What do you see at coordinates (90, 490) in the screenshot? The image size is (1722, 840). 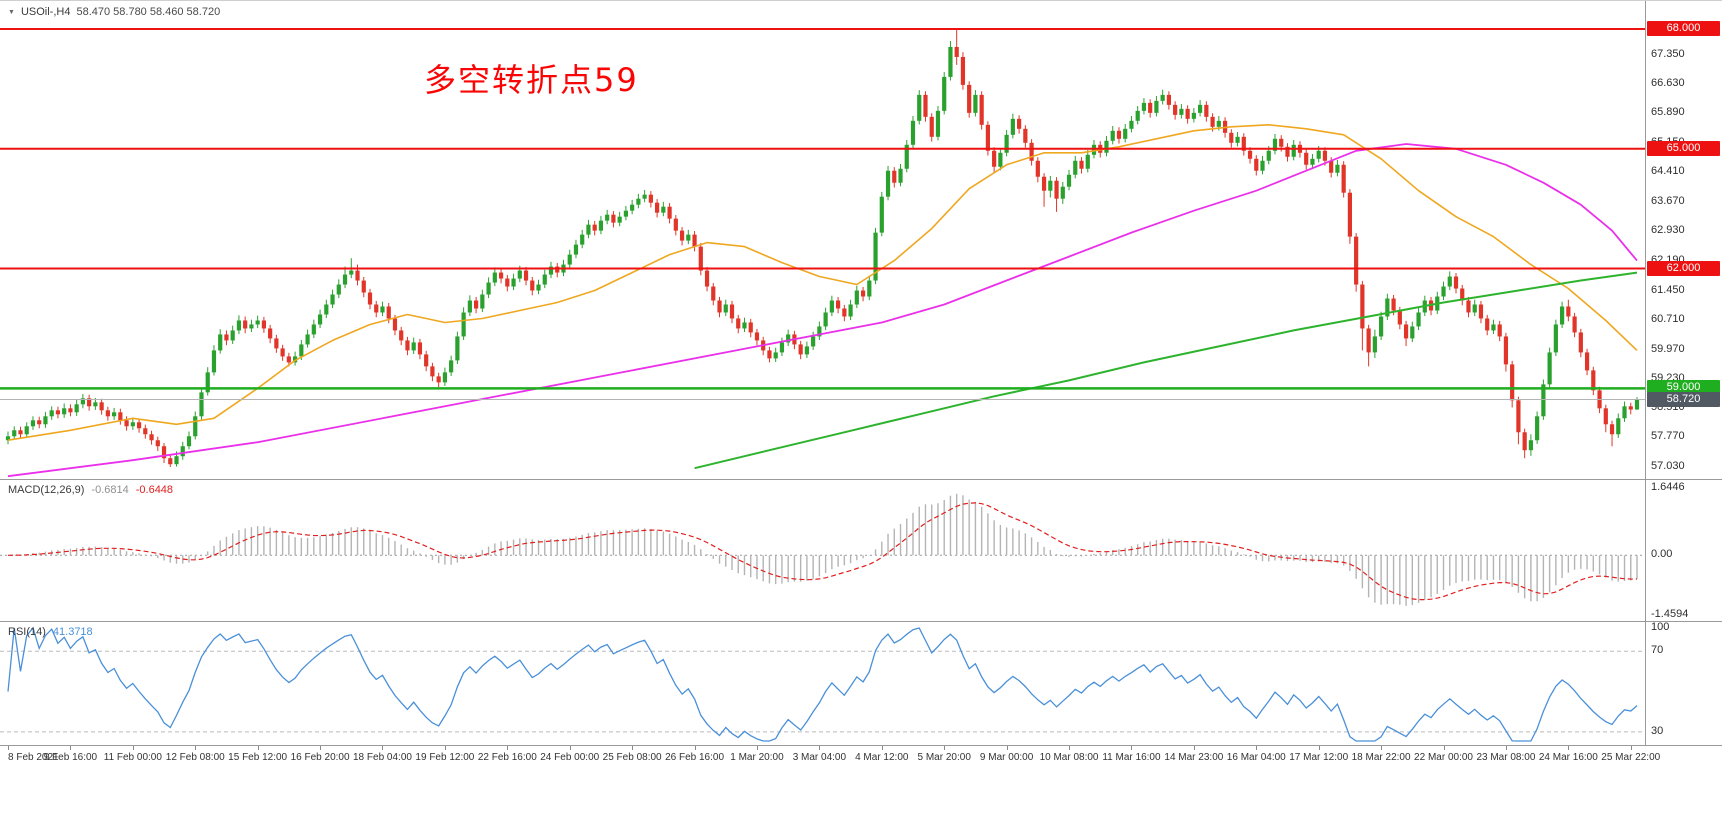 I see `macd-label: MACD(12,26,9) -0.6814 -0.6448` at bounding box center [90, 490].